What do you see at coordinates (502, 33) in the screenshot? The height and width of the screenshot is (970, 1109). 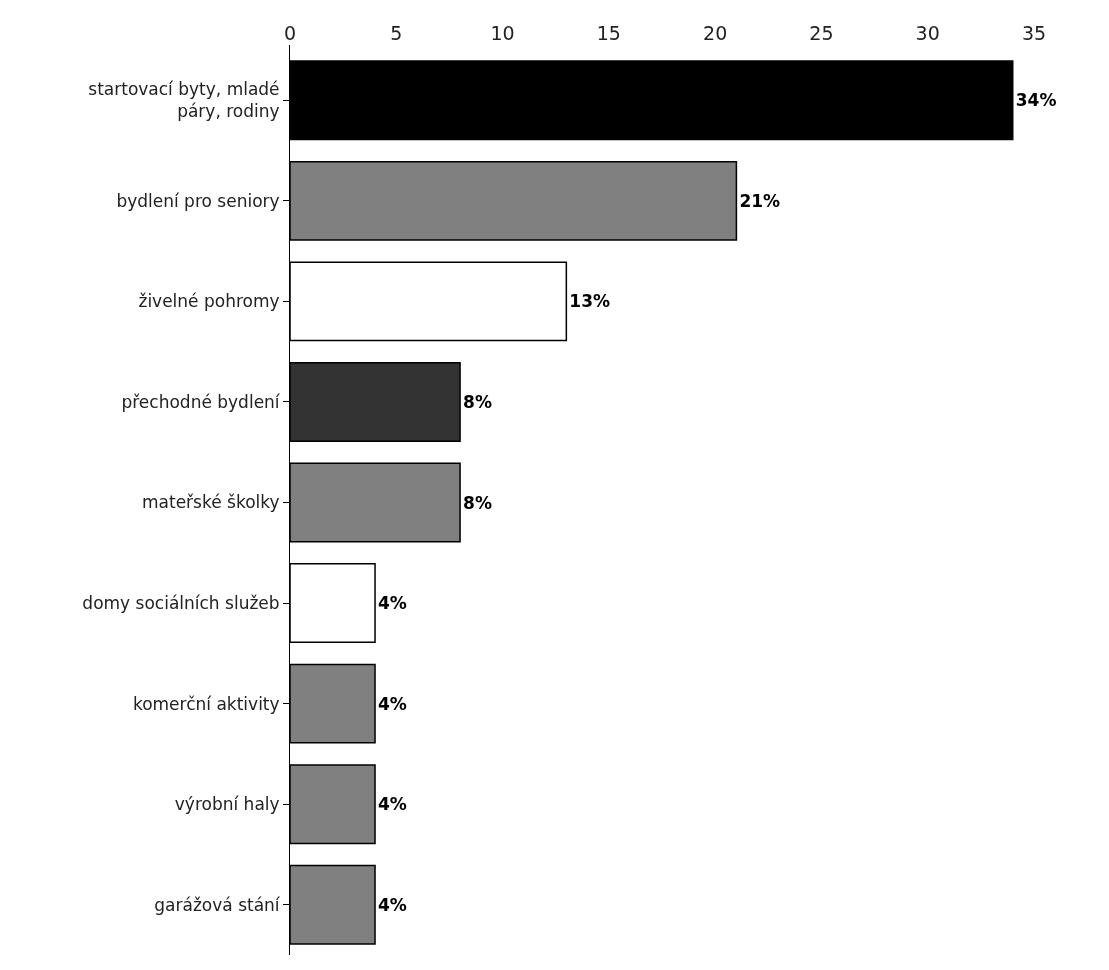 I see `x-tick-label: 10` at bounding box center [502, 33].